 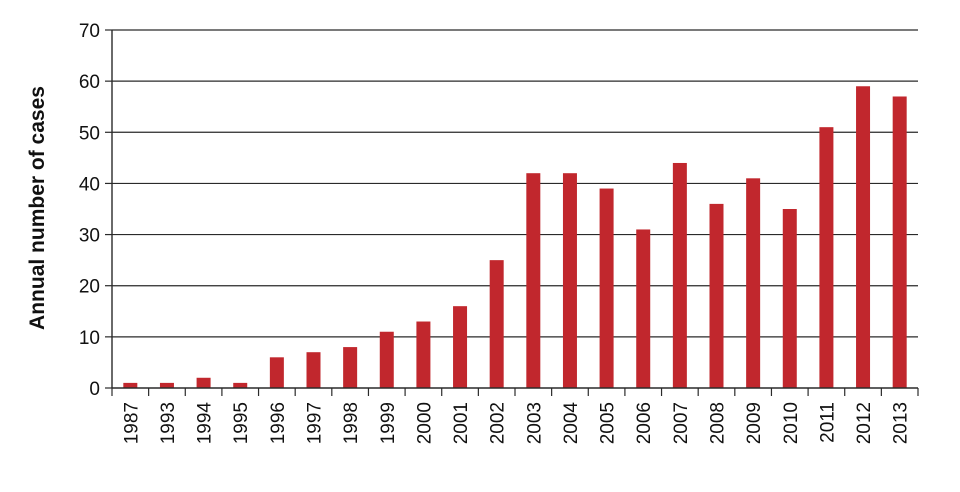 I want to click on bar-2002, so click(x=496, y=324).